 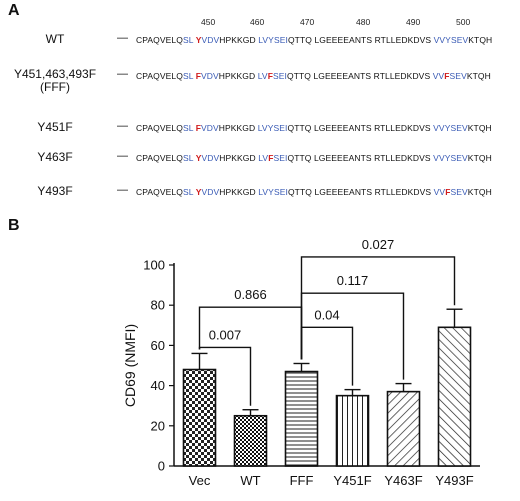 I want to click on x-tick-label: Y451F, so click(x=352, y=480).